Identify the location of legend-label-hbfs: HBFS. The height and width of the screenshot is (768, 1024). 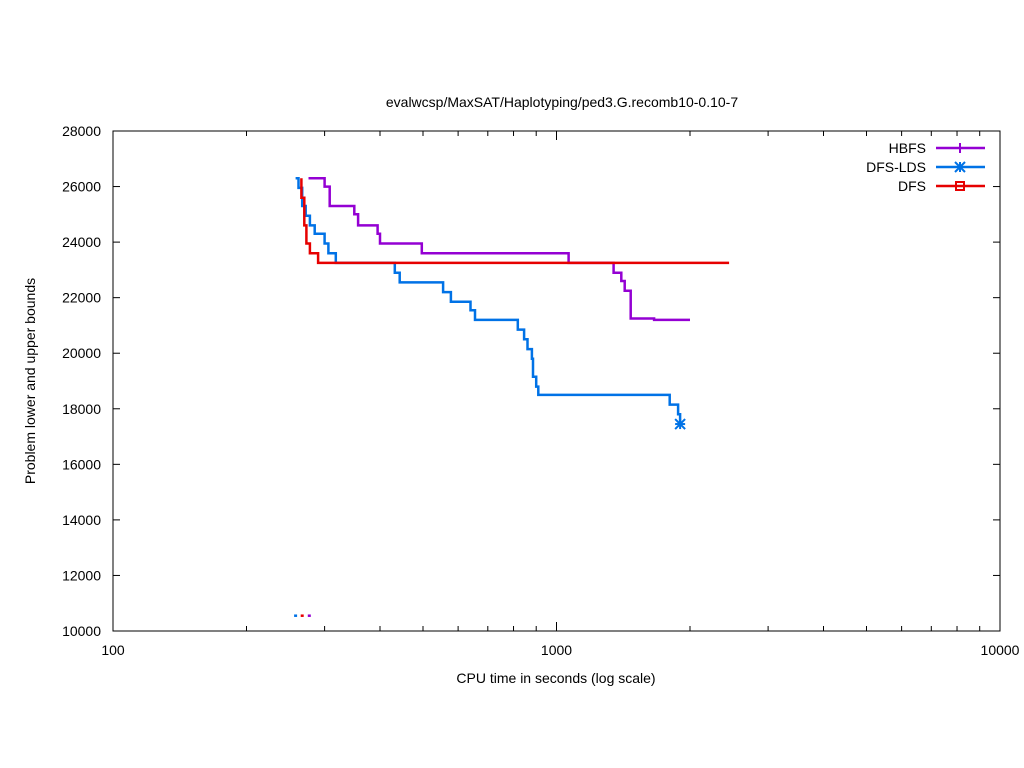
(907, 148).